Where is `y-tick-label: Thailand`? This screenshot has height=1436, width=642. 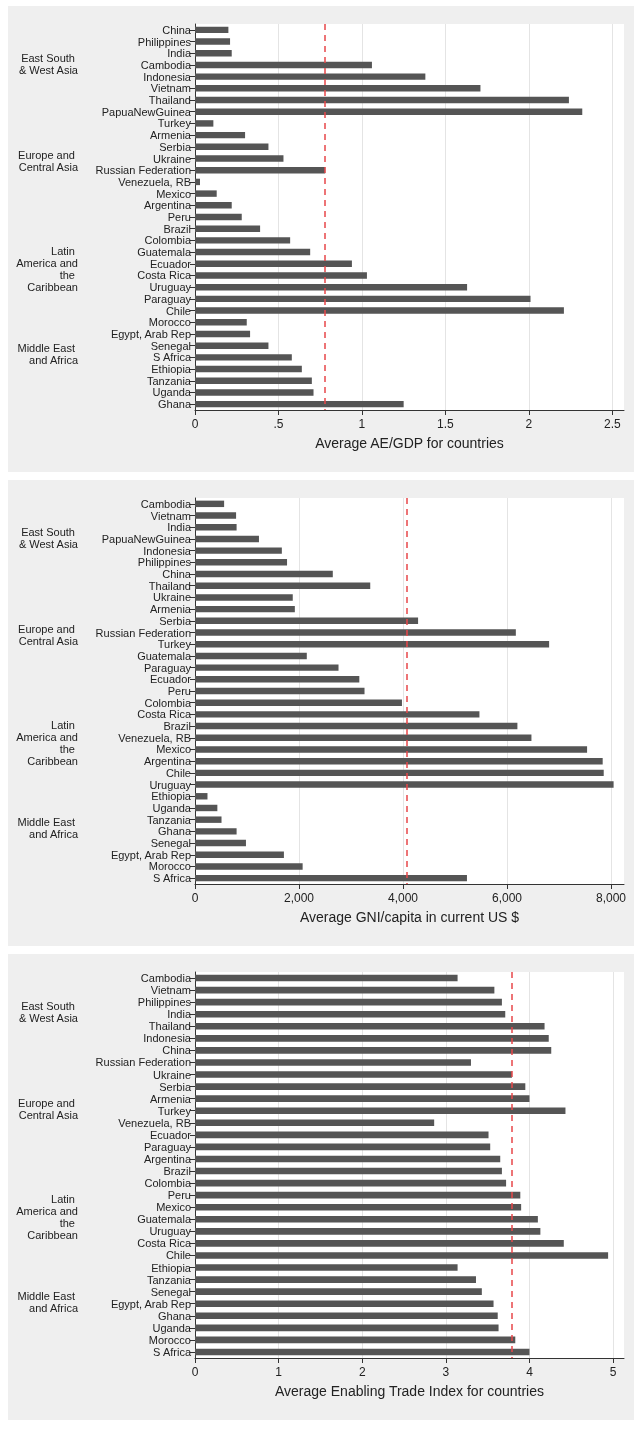 y-tick-label: Thailand is located at coordinates (169, 100).